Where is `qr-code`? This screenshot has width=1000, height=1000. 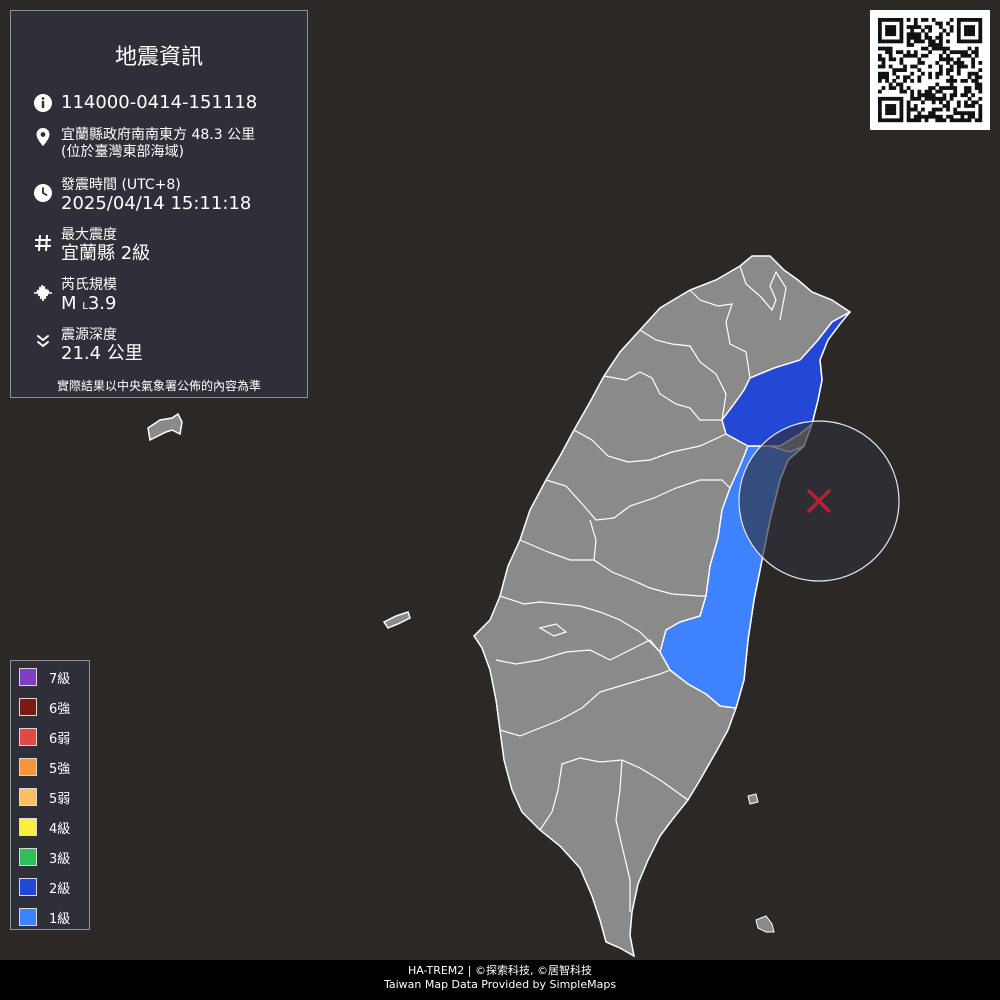
qr-code is located at coordinates (930, 70).